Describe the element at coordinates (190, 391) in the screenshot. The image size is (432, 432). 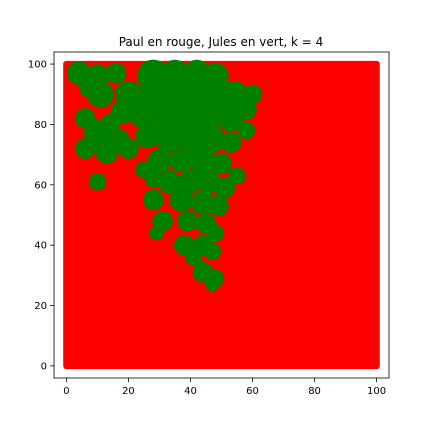
I see `x-tick-label: 40` at that location.